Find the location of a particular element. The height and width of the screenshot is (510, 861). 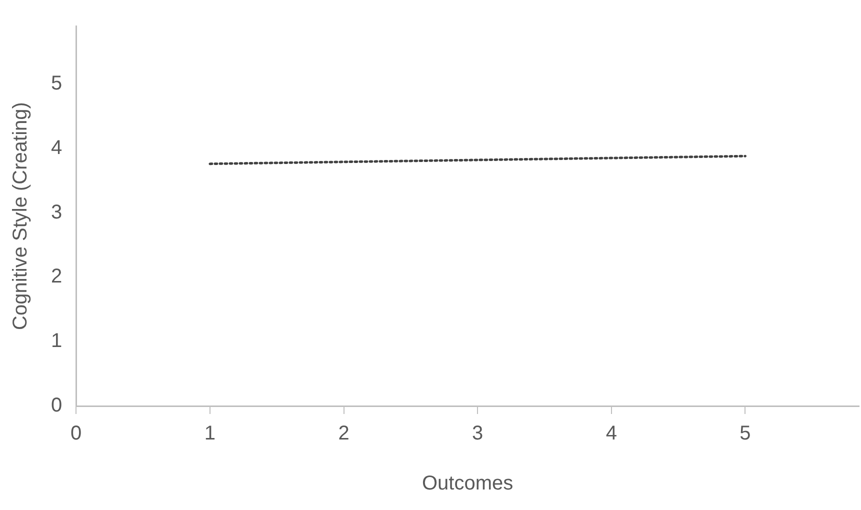

y-tick-label: 5 is located at coordinates (56, 83).